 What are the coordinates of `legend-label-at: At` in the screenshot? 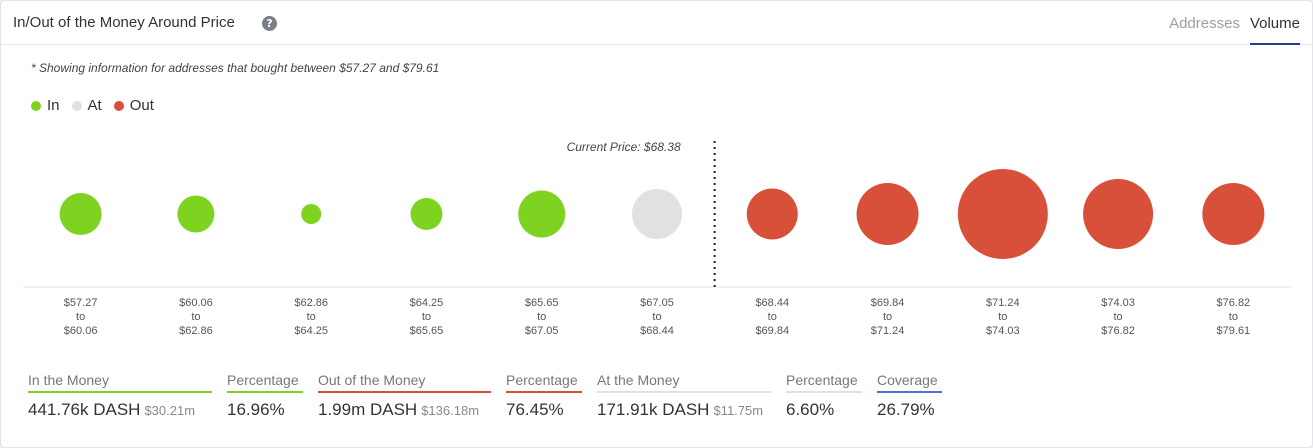 It's located at (94, 105).